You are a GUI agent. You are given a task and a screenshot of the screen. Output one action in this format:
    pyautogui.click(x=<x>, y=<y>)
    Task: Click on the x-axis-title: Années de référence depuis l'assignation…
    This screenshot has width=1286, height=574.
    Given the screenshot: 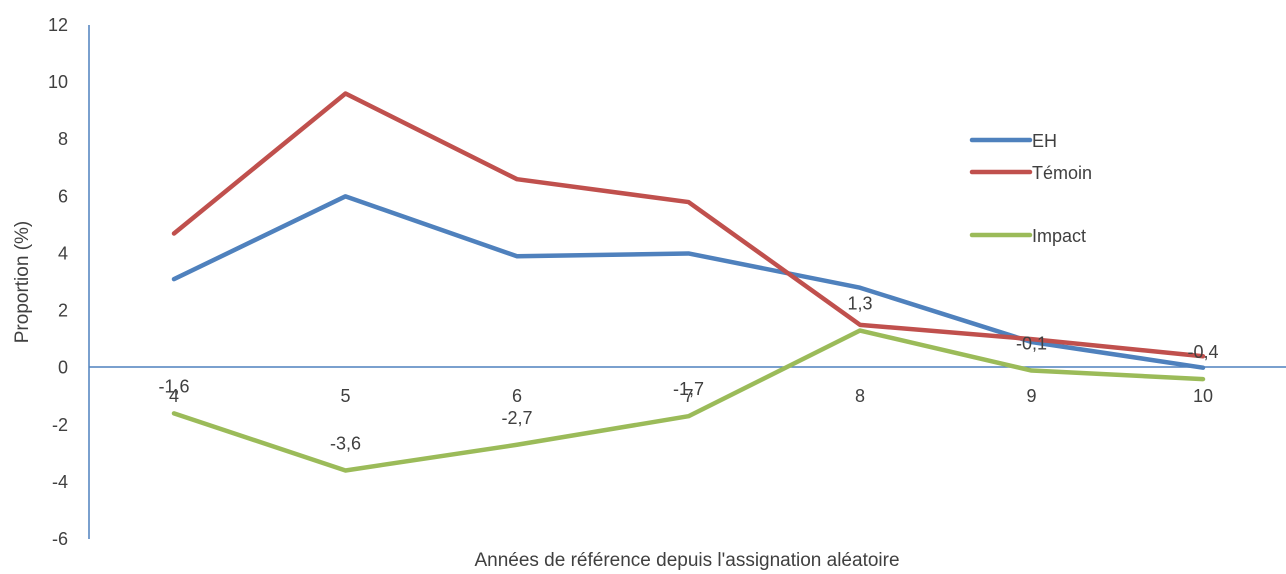 What is the action you would take?
    pyautogui.click(x=686, y=560)
    